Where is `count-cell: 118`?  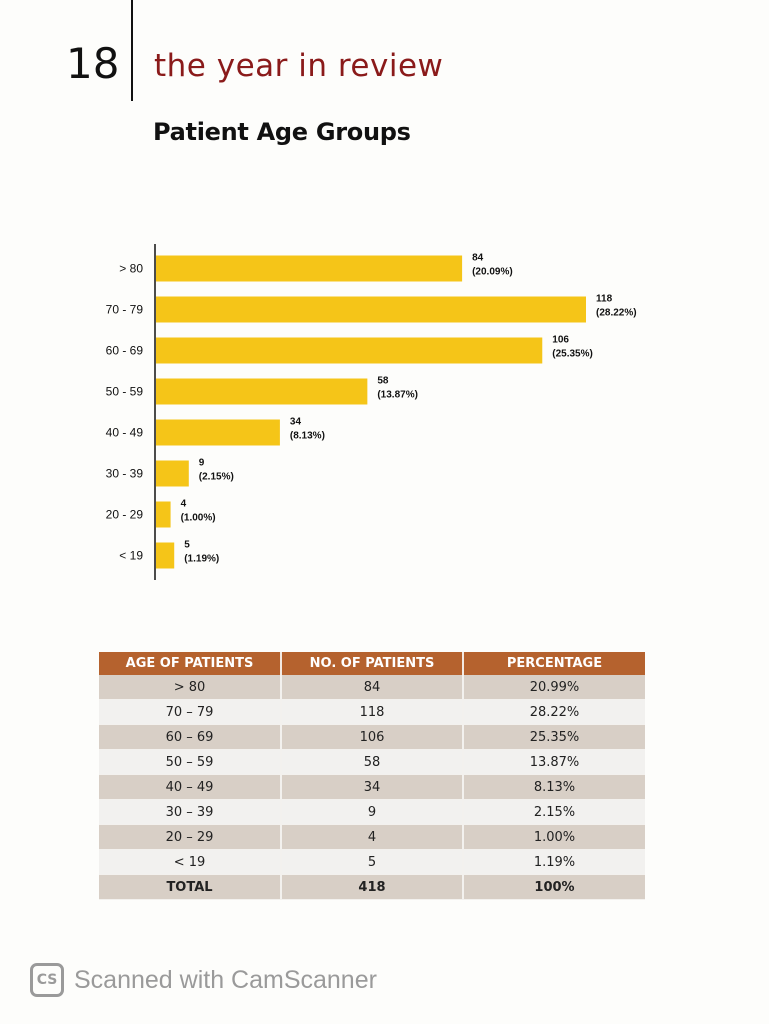 count-cell: 118 is located at coordinates (372, 712).